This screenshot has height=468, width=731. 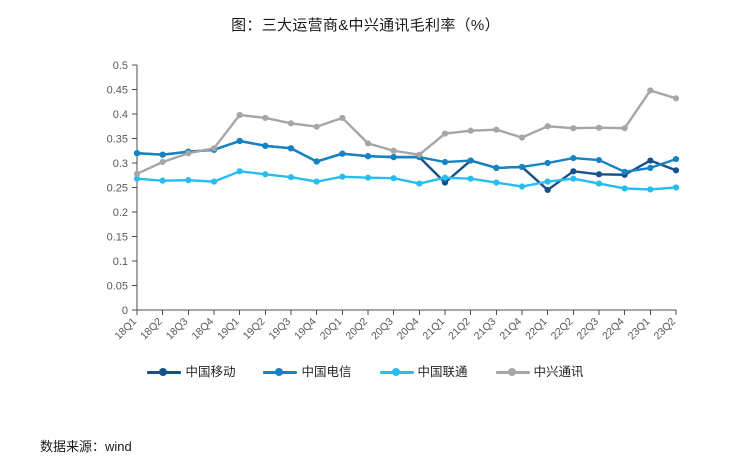 I want to click on y-tick-label: 0, so click(x=125, y=311).